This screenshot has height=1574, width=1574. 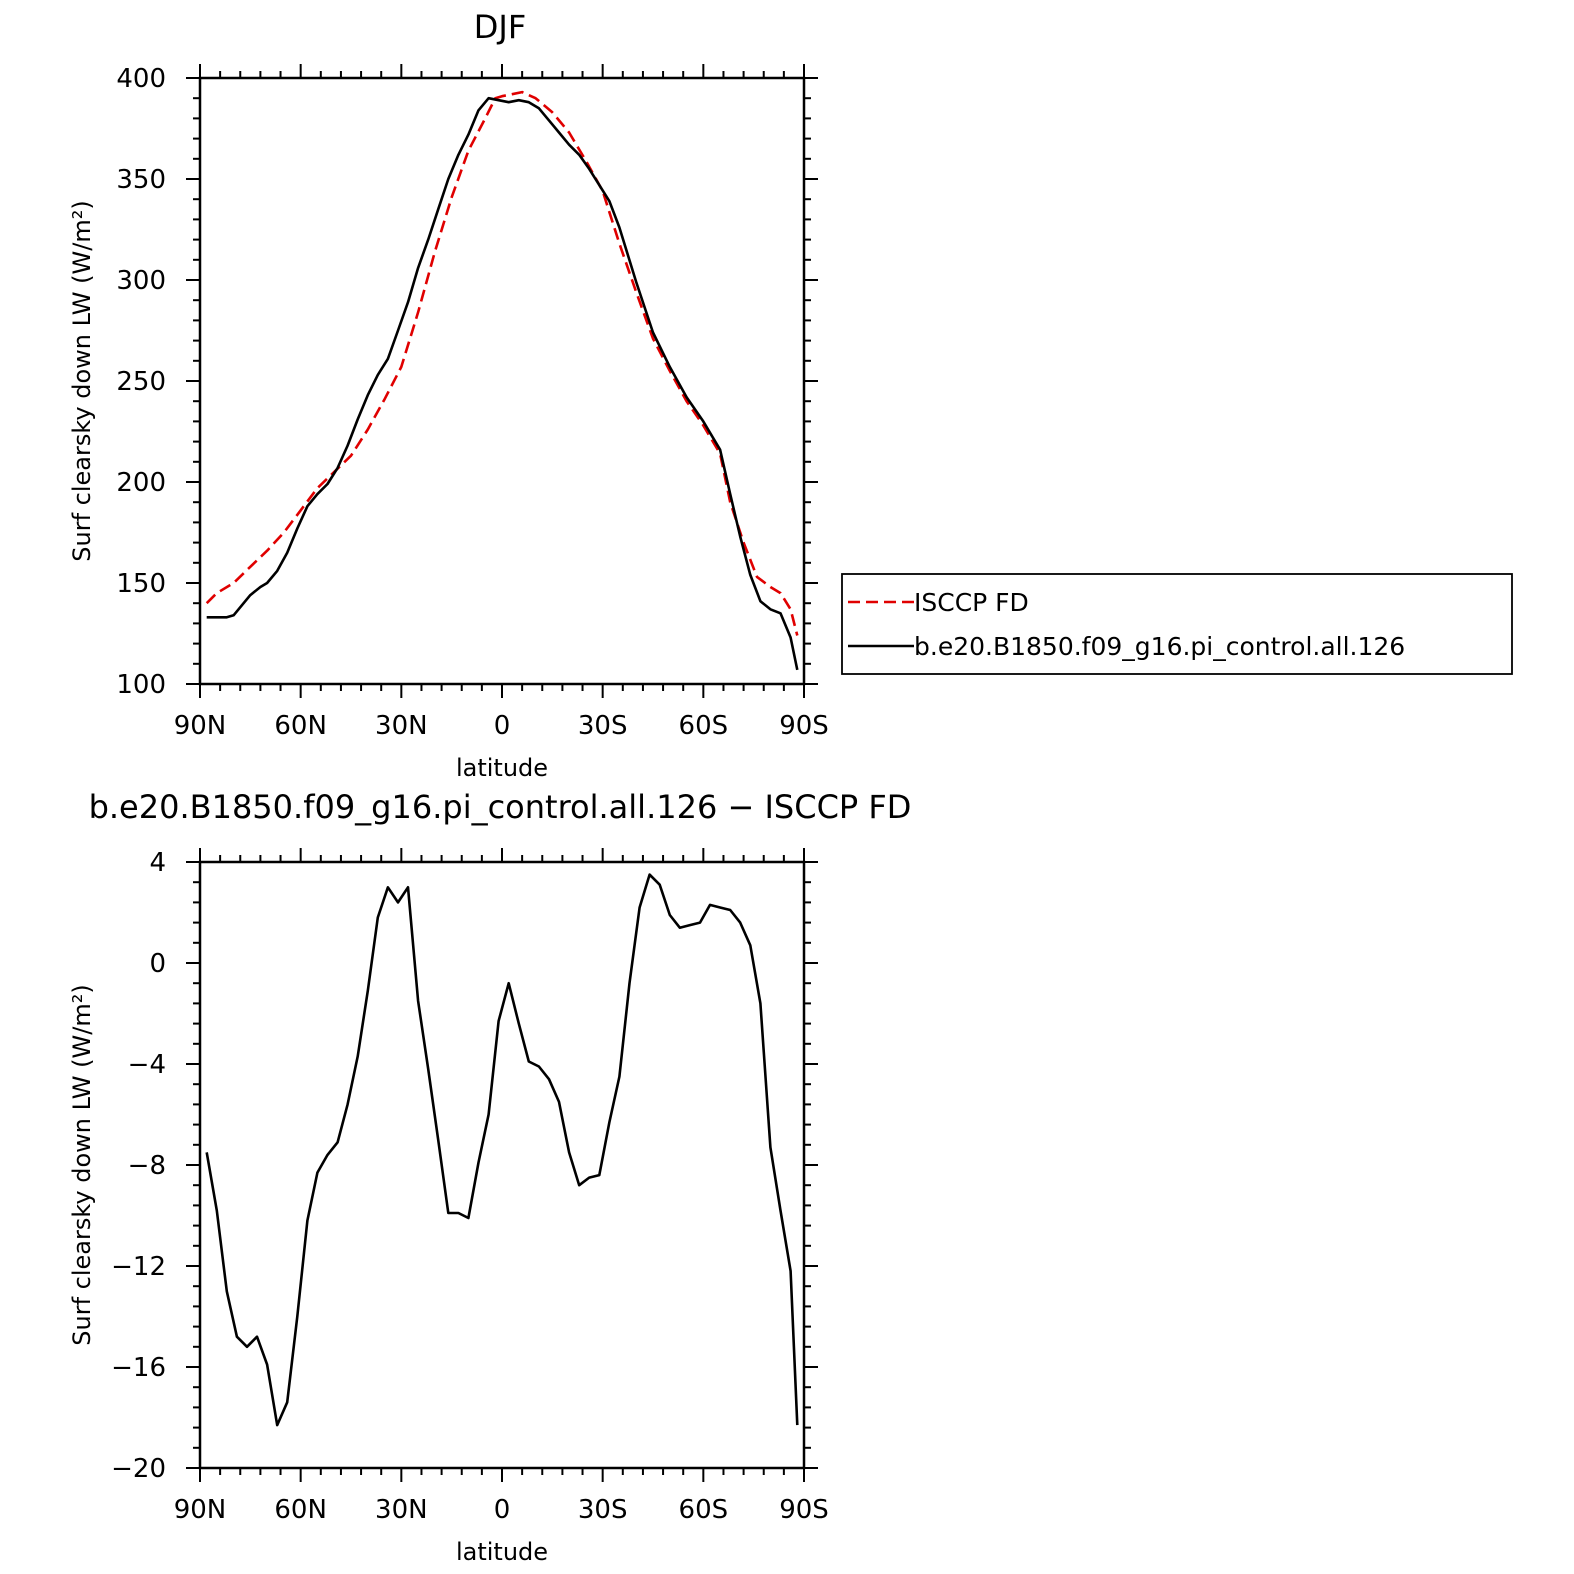 I want to click on series-line-isccp, so click(x=502, y=363).